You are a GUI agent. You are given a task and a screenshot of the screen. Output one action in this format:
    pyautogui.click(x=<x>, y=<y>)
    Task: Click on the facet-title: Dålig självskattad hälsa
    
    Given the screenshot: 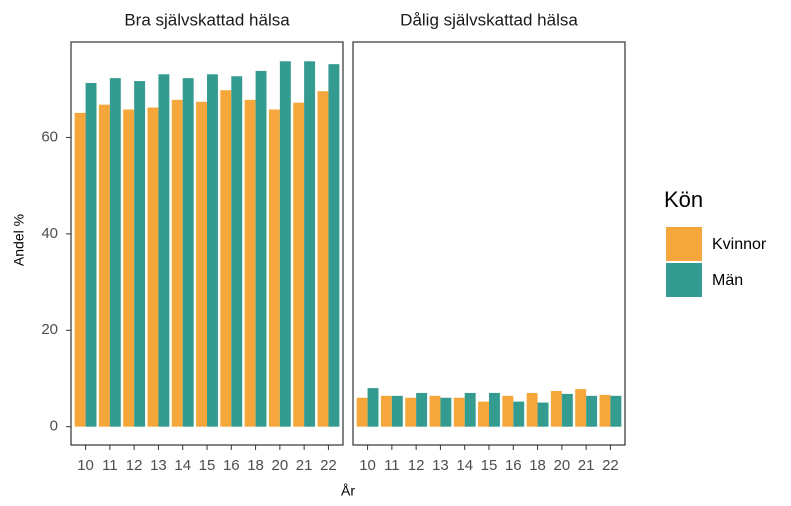 What is the action you would take?
    pyautogui.click(x=489, y=19)
    